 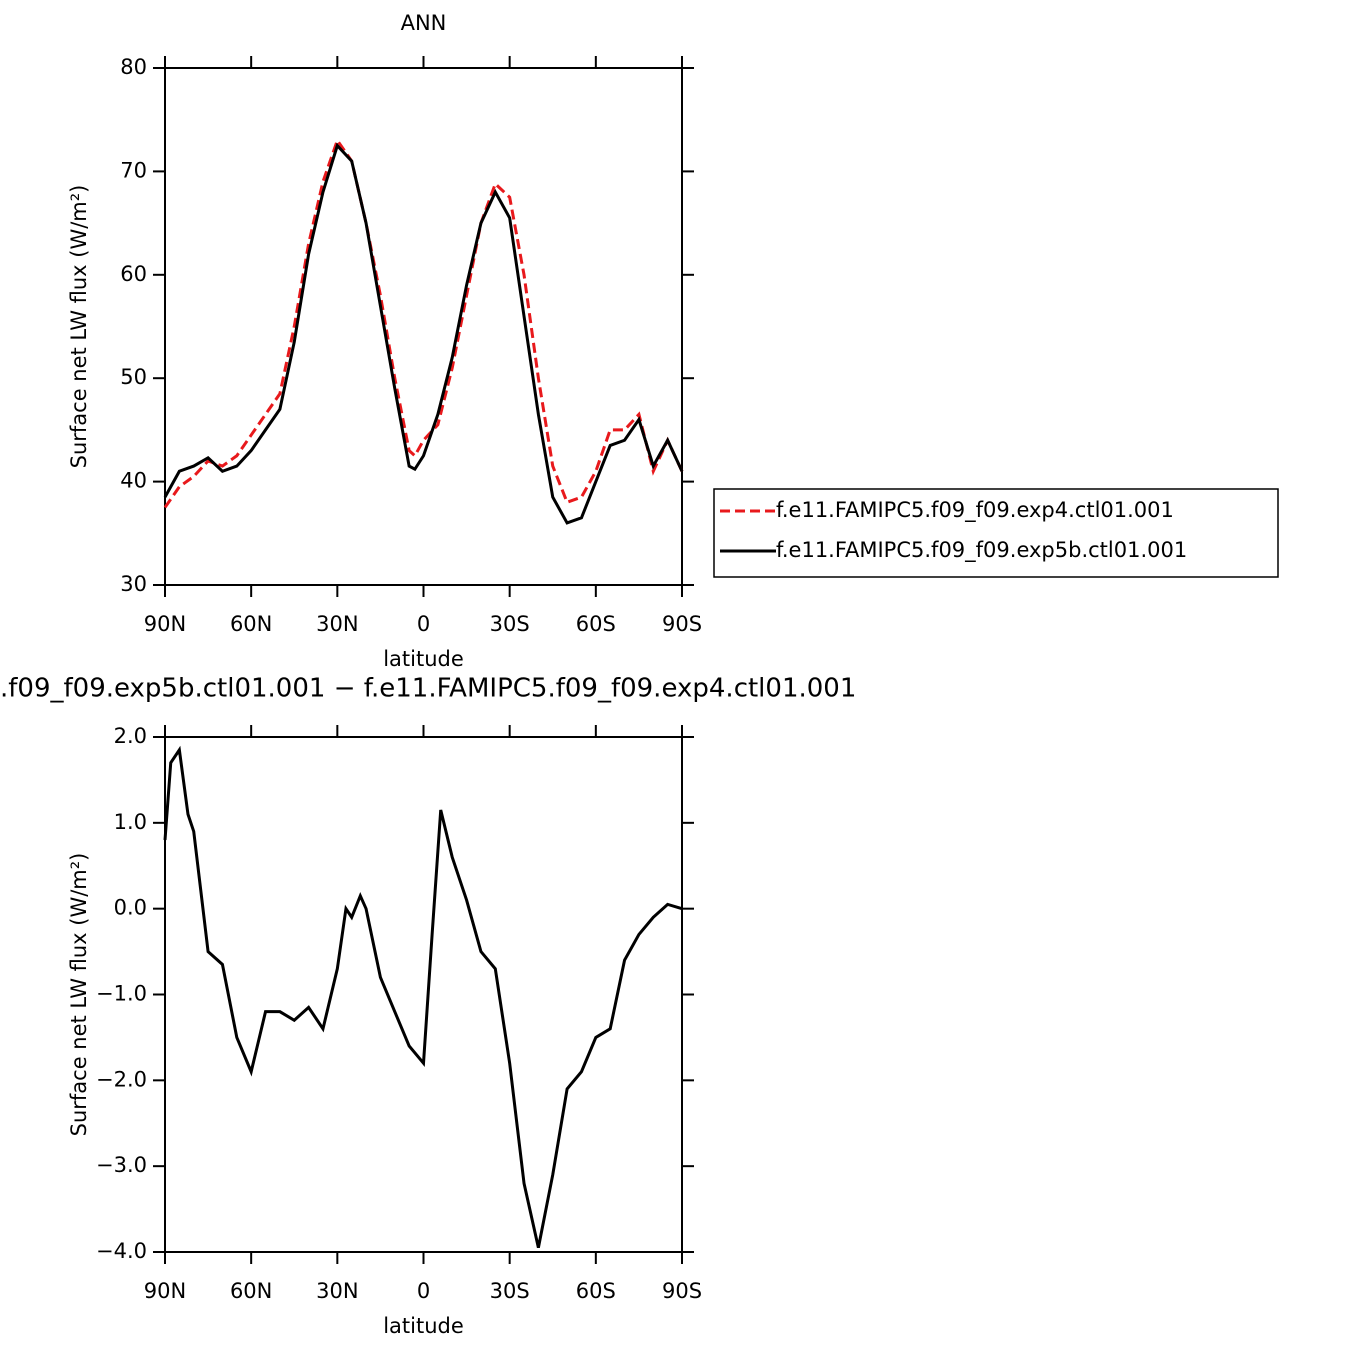 What do you see at coordinates (121, 994) in the screenshot?
I see `y-tick-label: −1.0` at bounding box center [121, 994].